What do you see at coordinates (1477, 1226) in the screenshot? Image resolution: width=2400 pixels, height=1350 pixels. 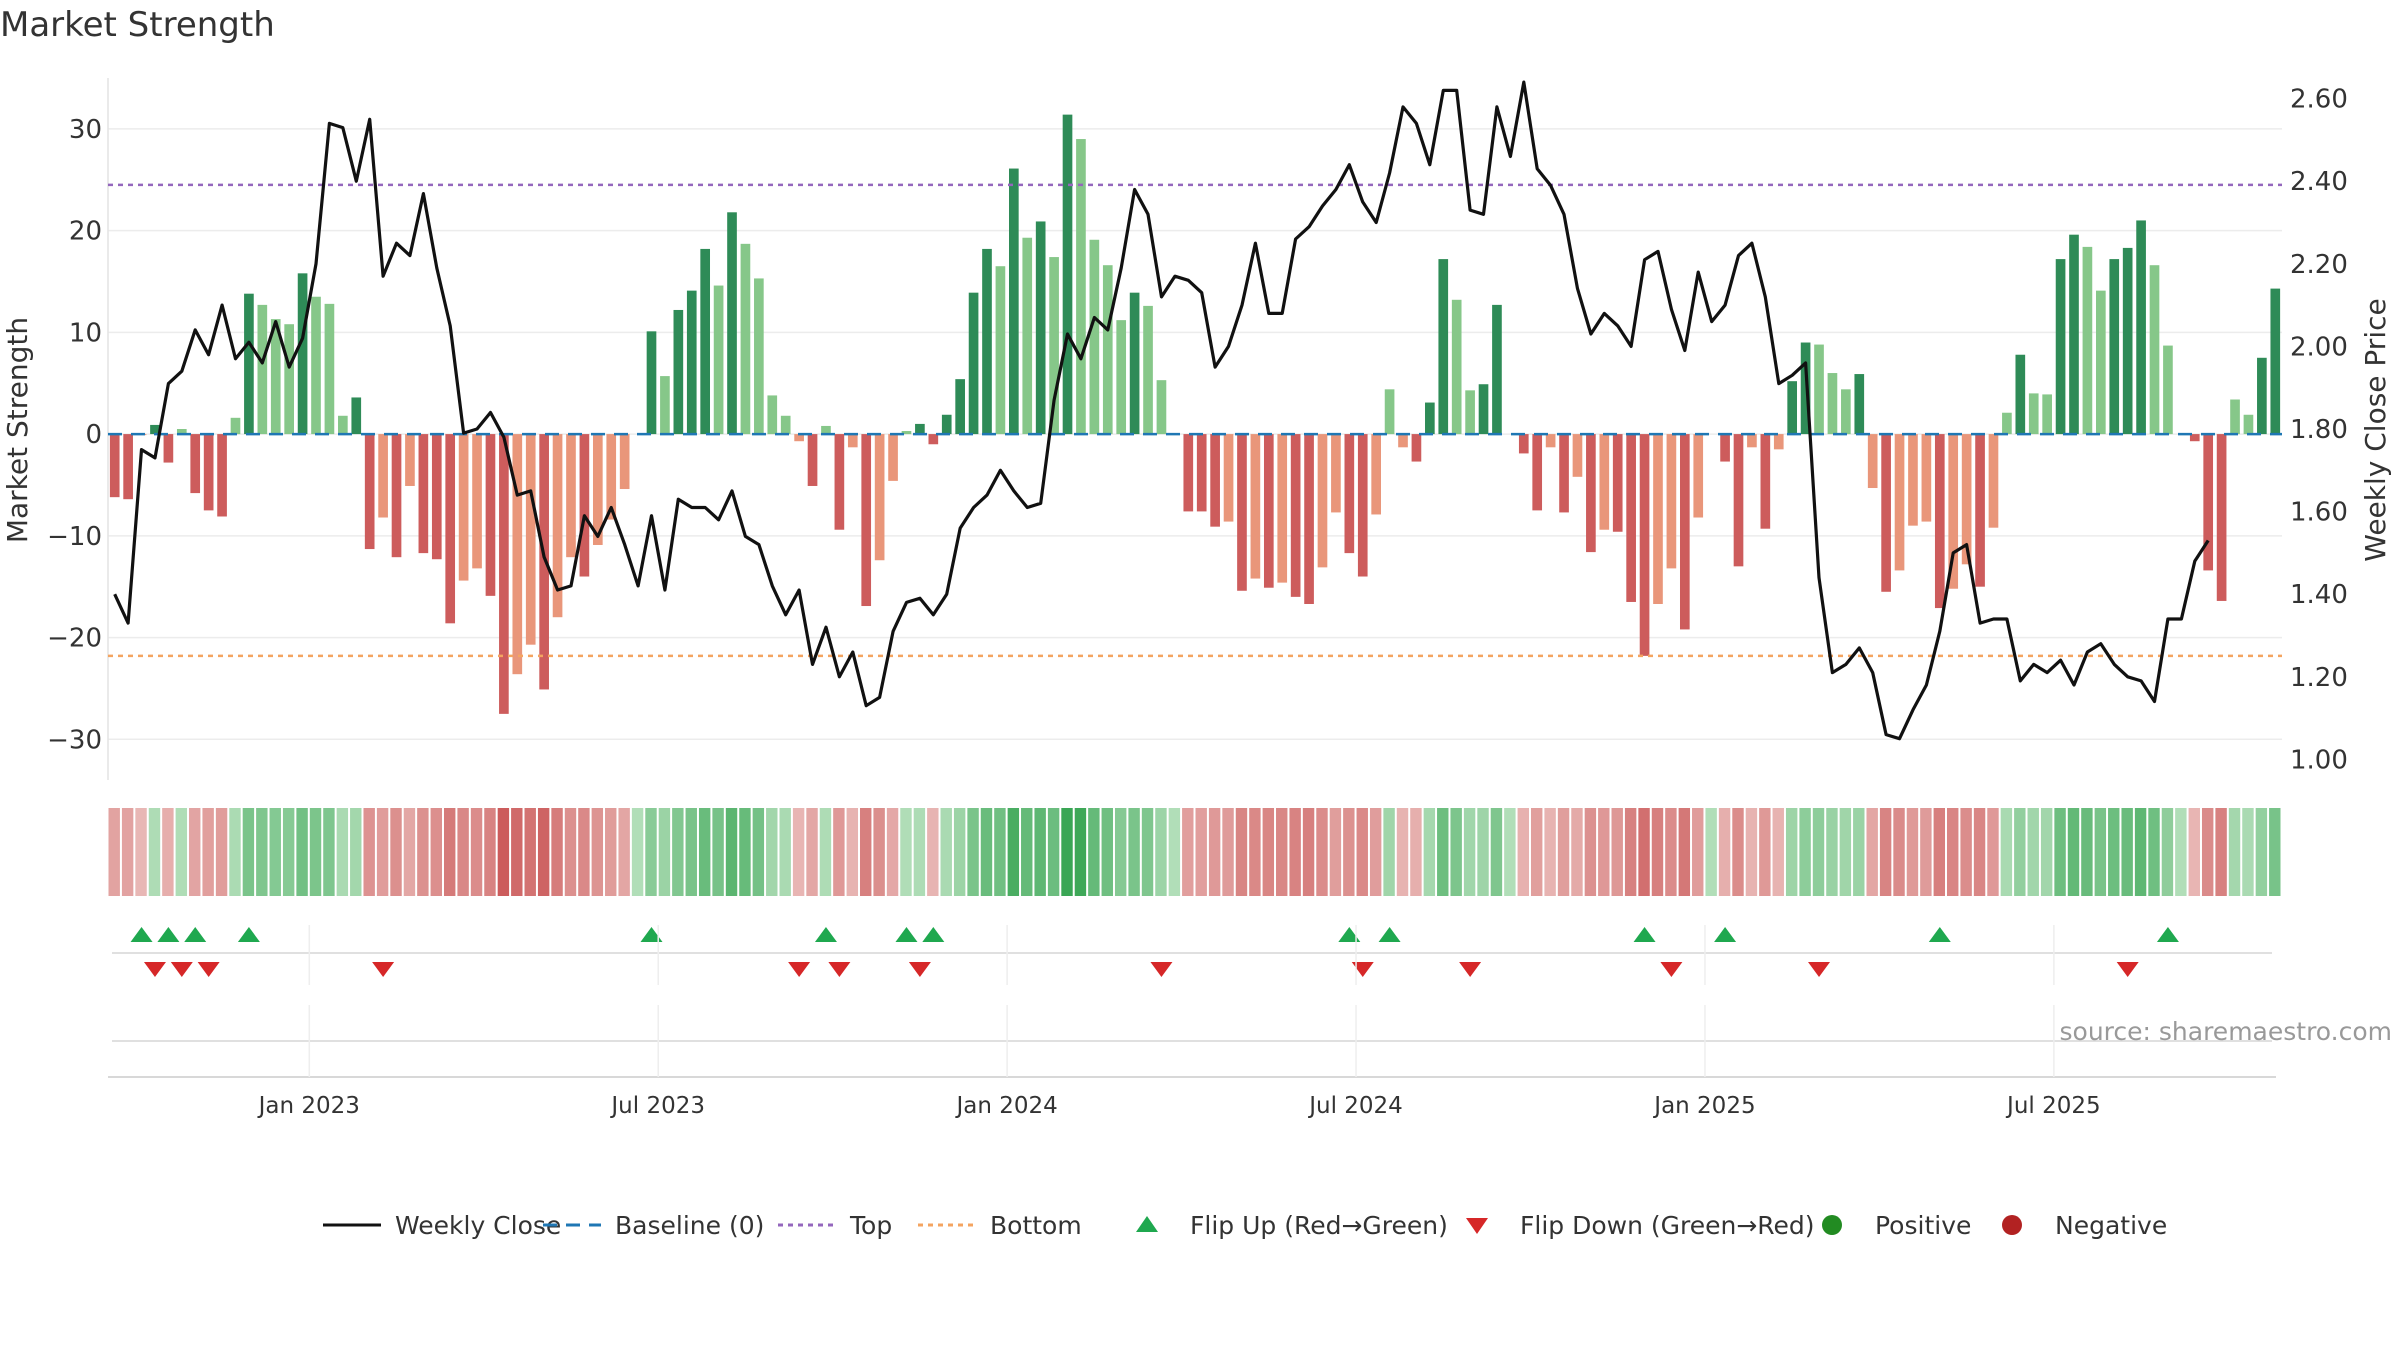 I see `legend-swatch-flip-down` at bounding box center [1477, 1226].